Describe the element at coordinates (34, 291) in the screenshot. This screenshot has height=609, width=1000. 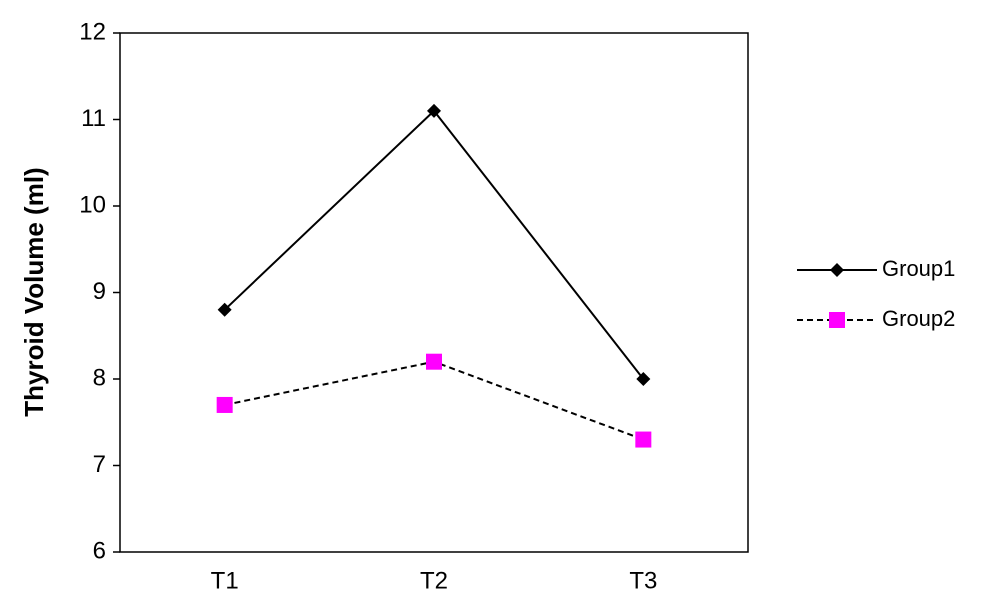
I see `y-axis-label: Thyroid Volume (ml)` at that location.